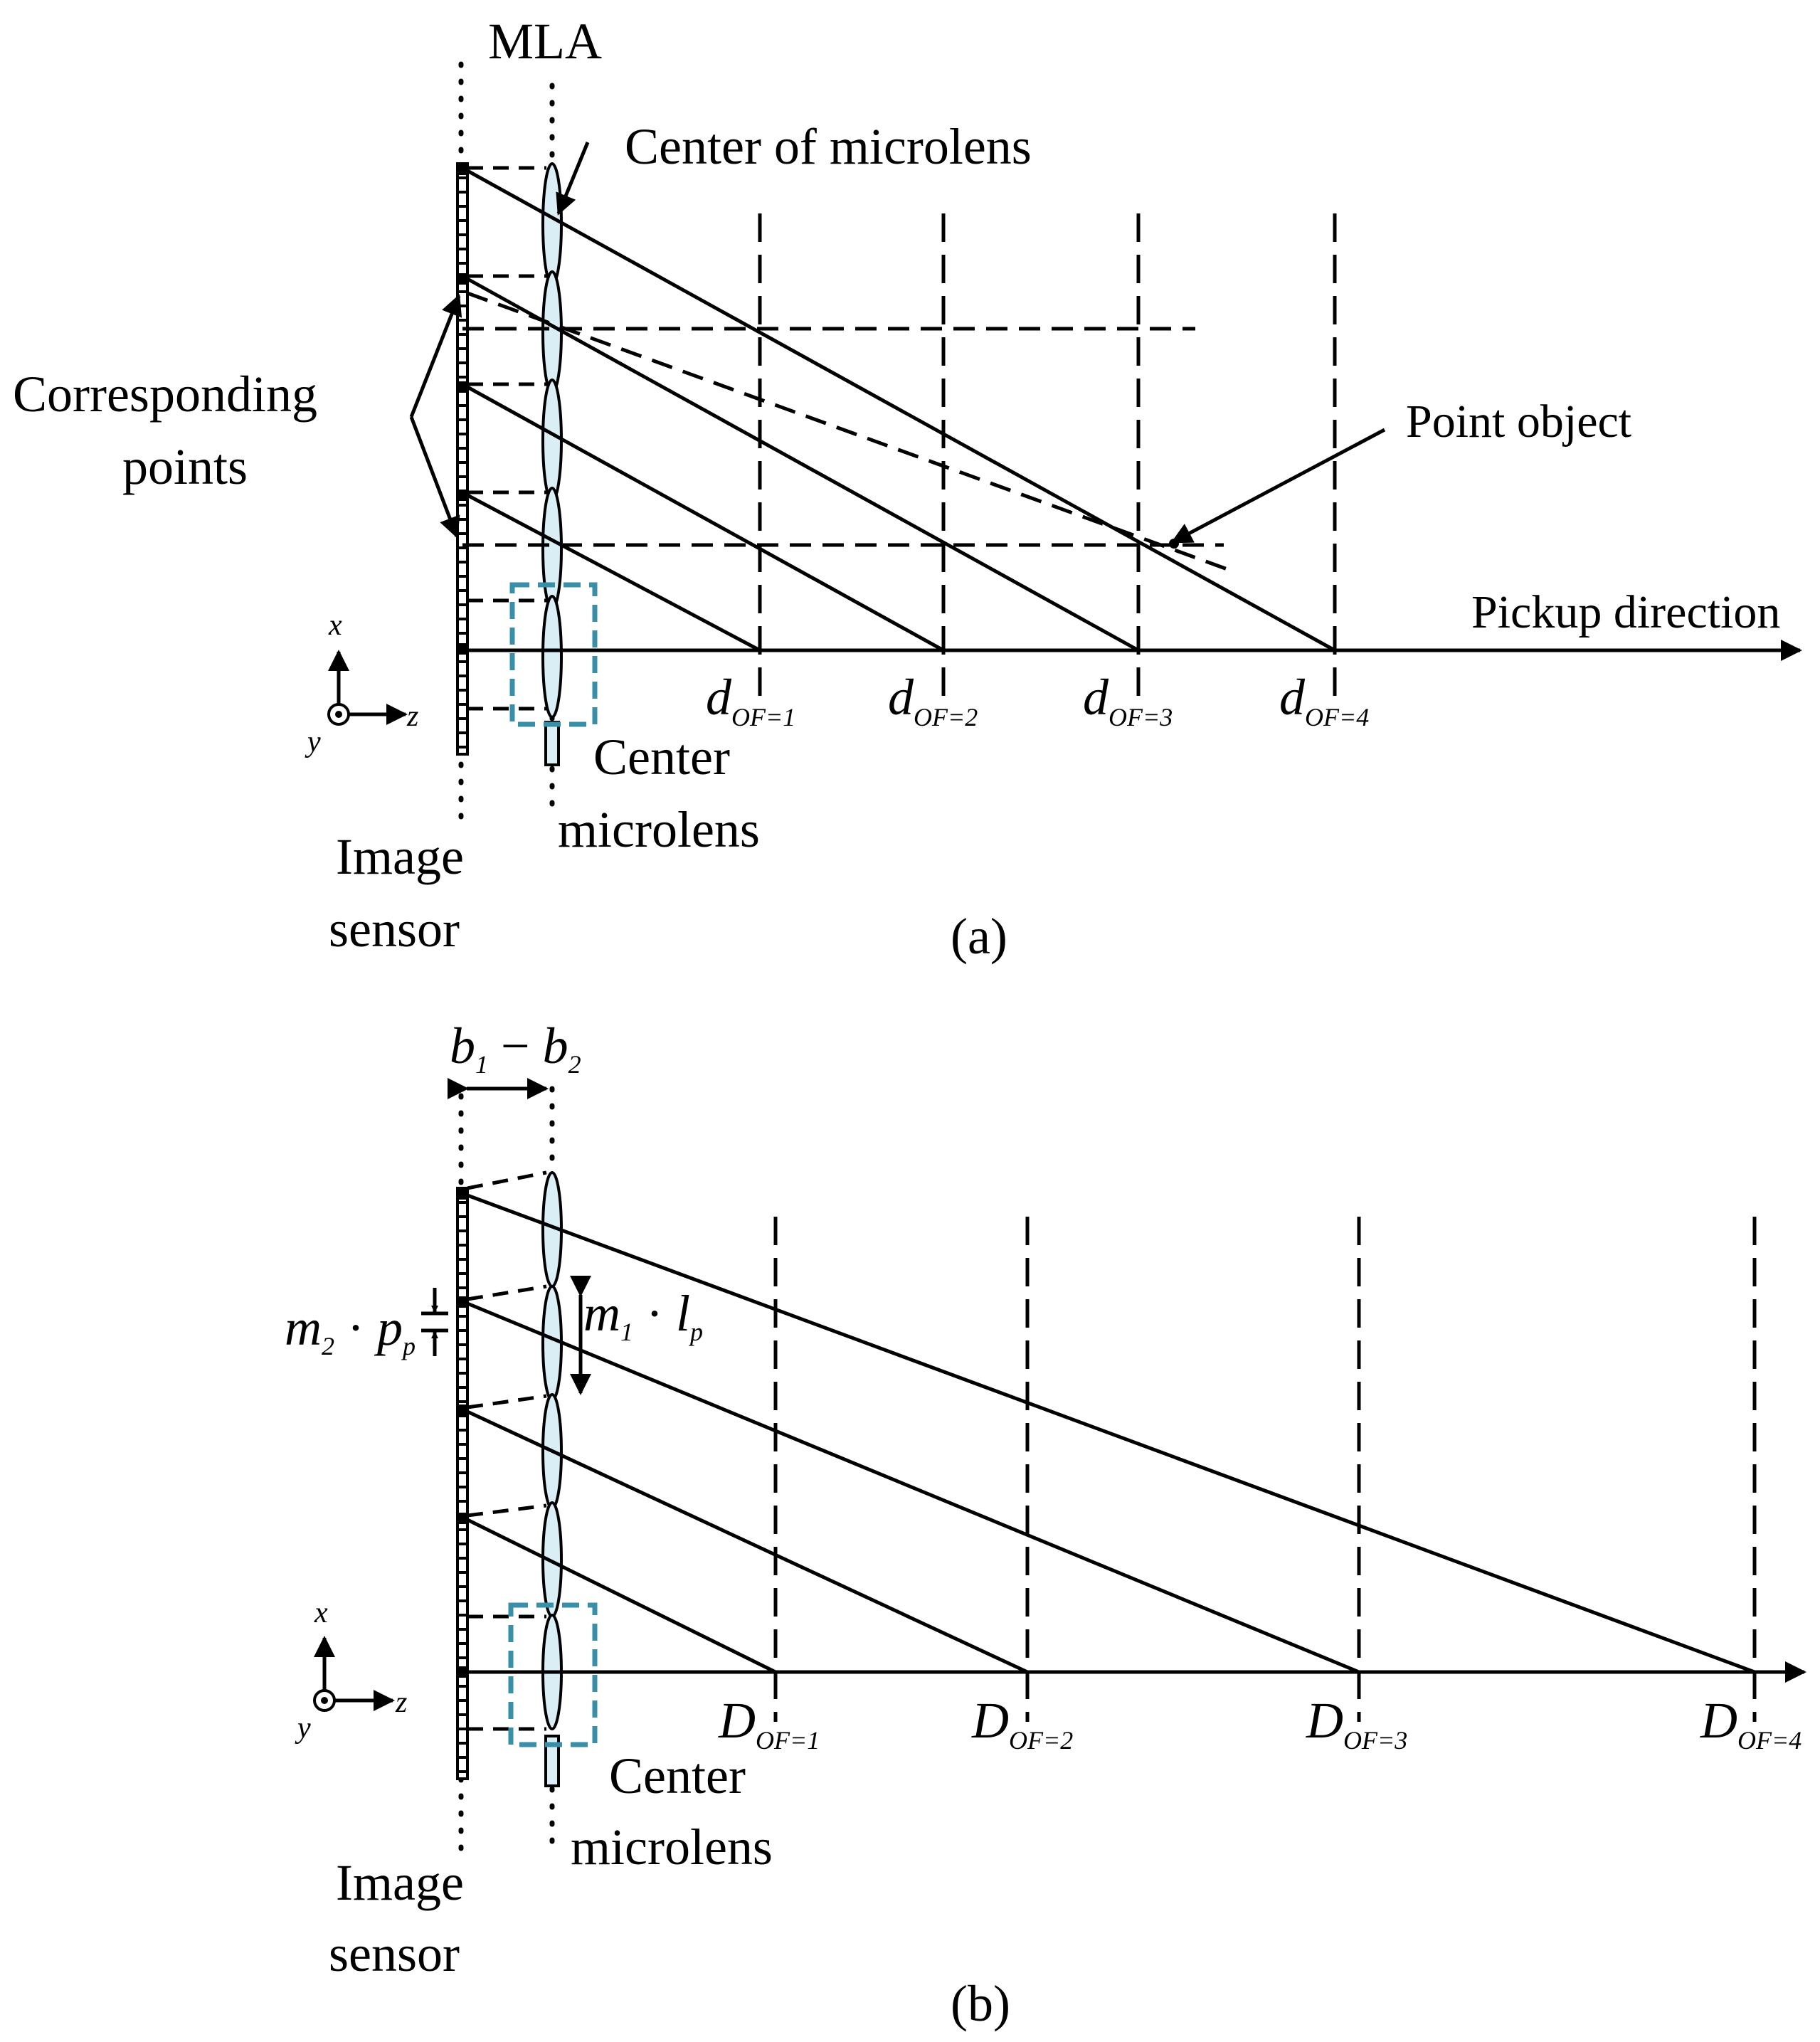  Describe the element at coordinates (462, 1433) in the screenshot. I see `corresponding-point-markers-b` at that location.